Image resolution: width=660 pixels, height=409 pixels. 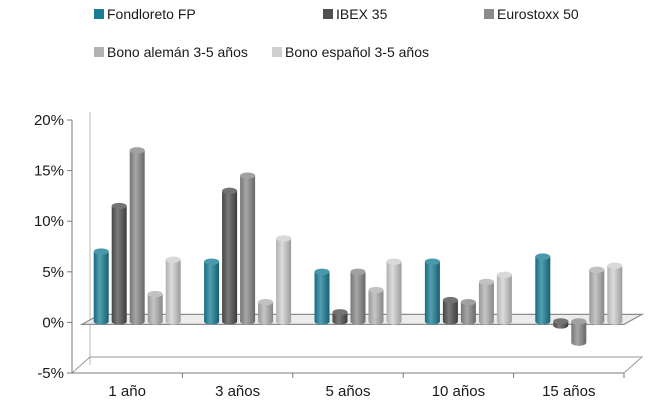 What do you see at coordinates (347, 391) in the screenshot?
I see `x-tick-label: 5 años` at bounding box center [347, 391].